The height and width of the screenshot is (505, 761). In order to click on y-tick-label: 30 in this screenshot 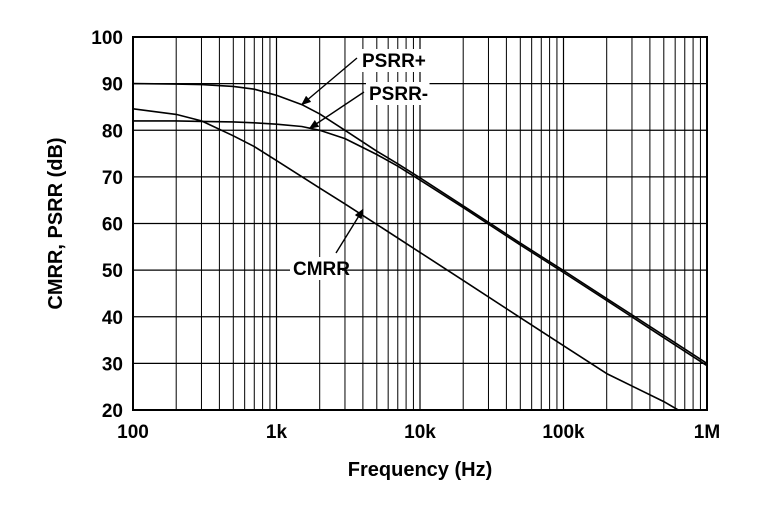, I will do `click(112, 364)`.